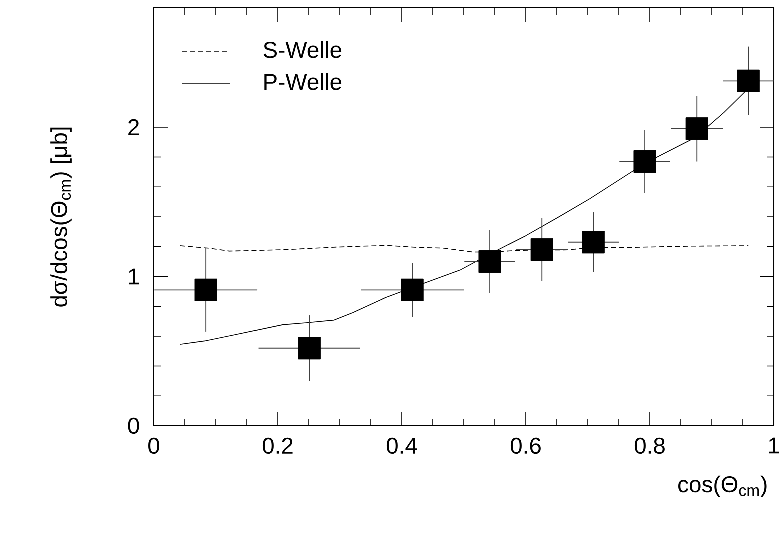 This screenshot has width=784, height=533. Describe the element at coordinates (303, 49) in the screenshot. I see `legend-label: S-Welle` at that location.